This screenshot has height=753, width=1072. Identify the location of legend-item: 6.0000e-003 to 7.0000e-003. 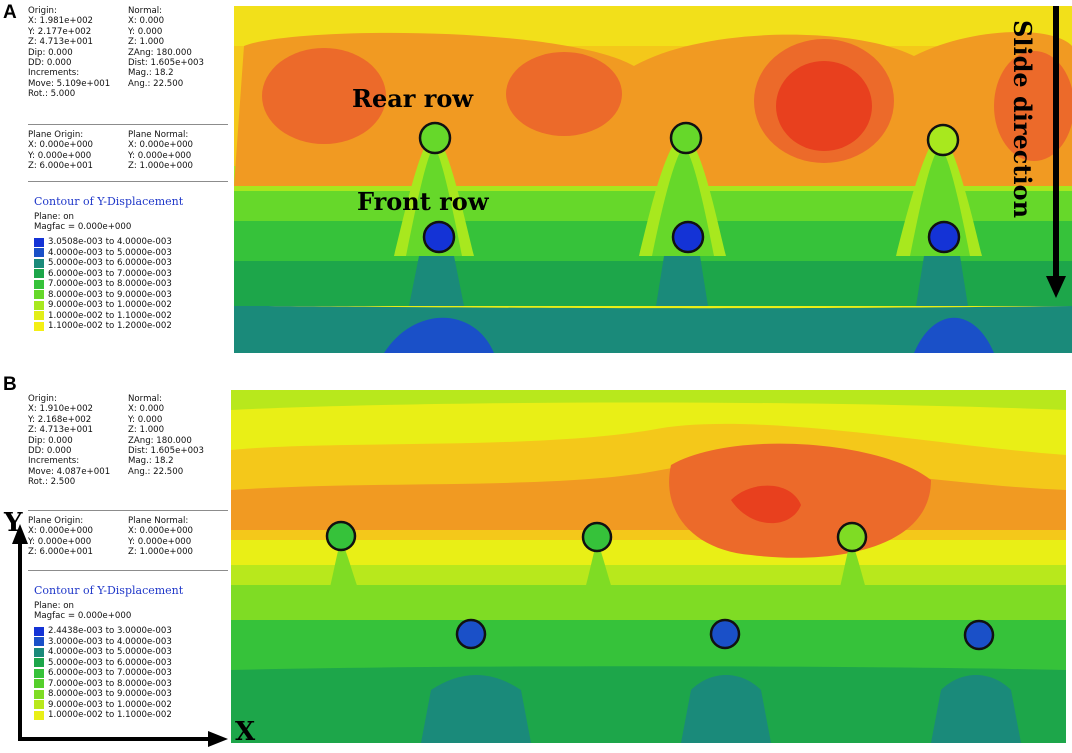
(103, 673).